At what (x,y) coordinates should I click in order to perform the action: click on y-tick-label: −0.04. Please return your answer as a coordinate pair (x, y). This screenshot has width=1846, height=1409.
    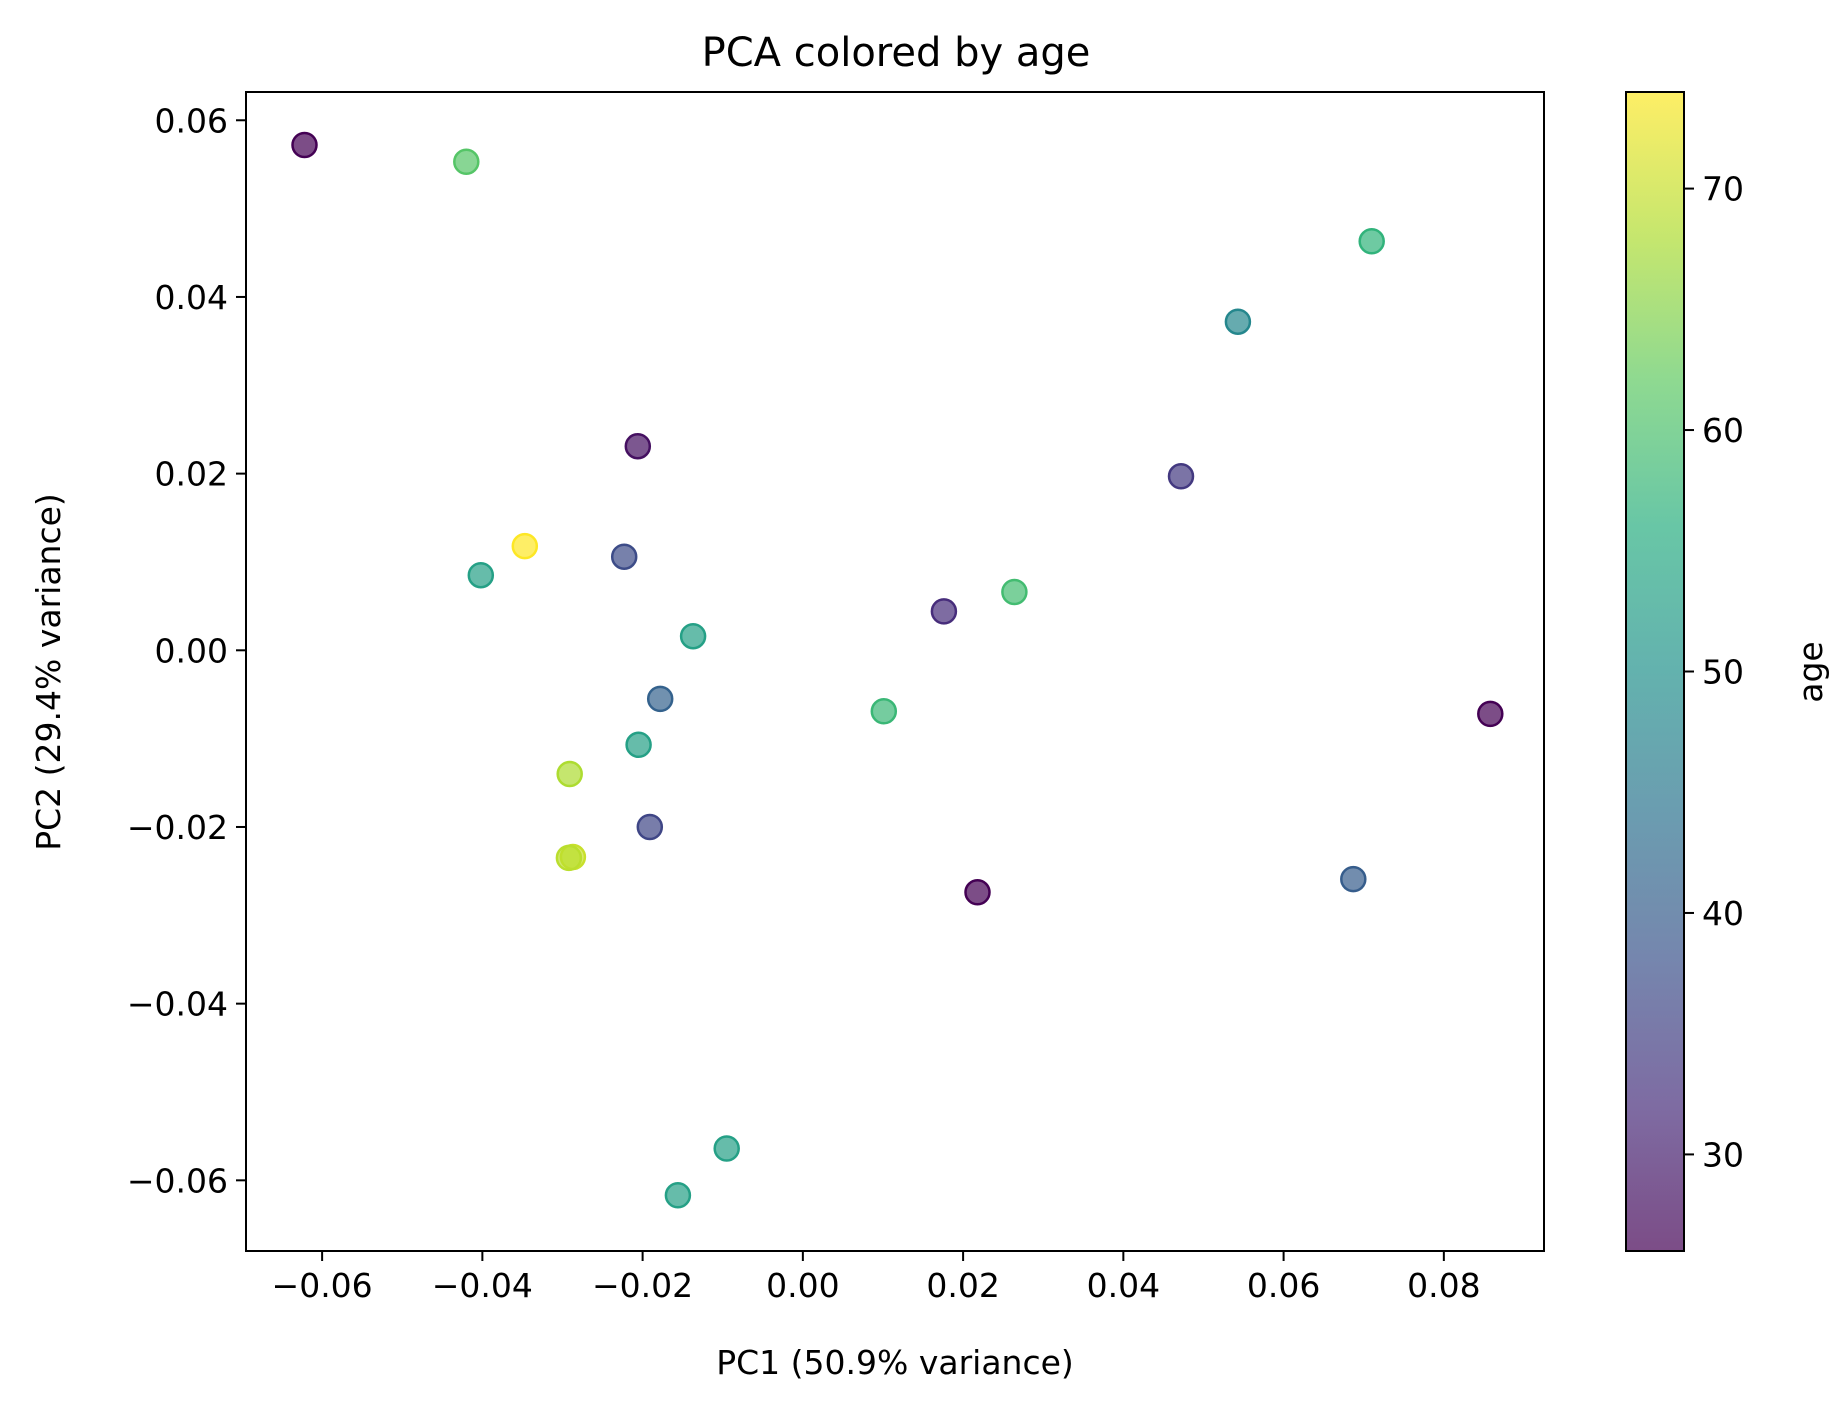
    Looking at the image, I should click on (177, 1004).